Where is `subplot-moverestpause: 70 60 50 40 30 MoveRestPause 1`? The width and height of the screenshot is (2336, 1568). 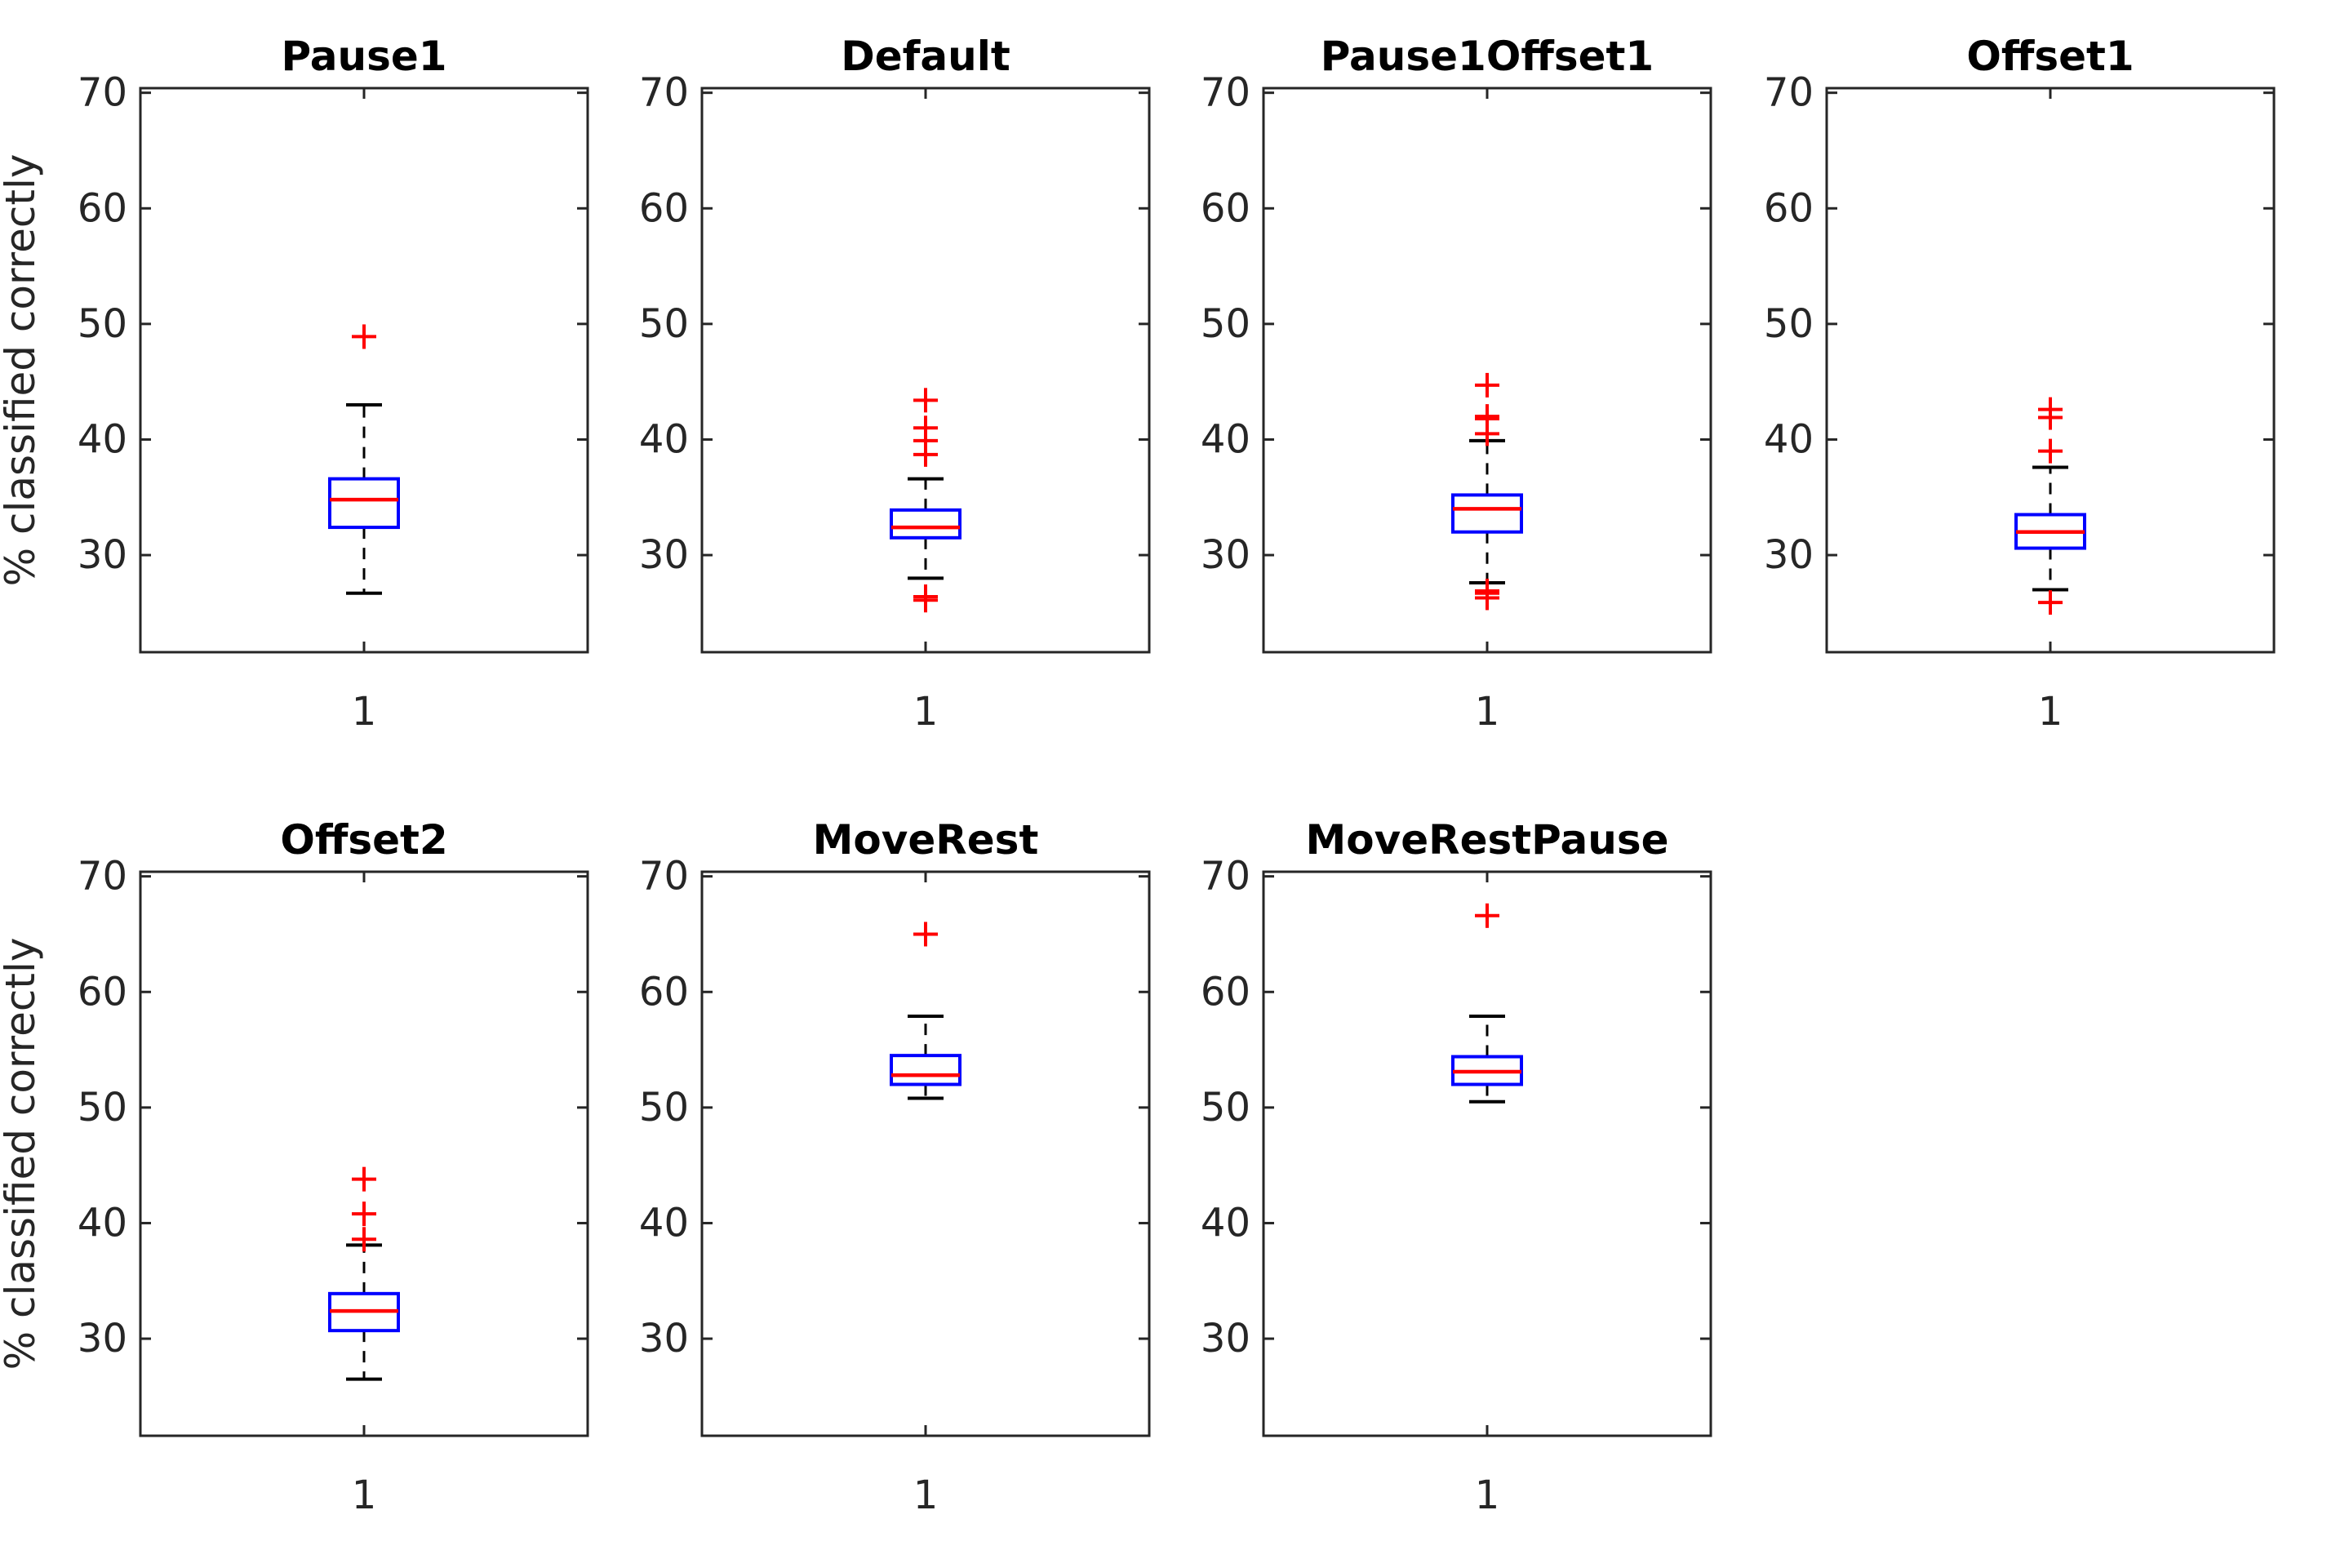
subplot-moverestpause: 70 60 50 40 30 MoveRestPause 1 is located at coordinates (1457, 1167).